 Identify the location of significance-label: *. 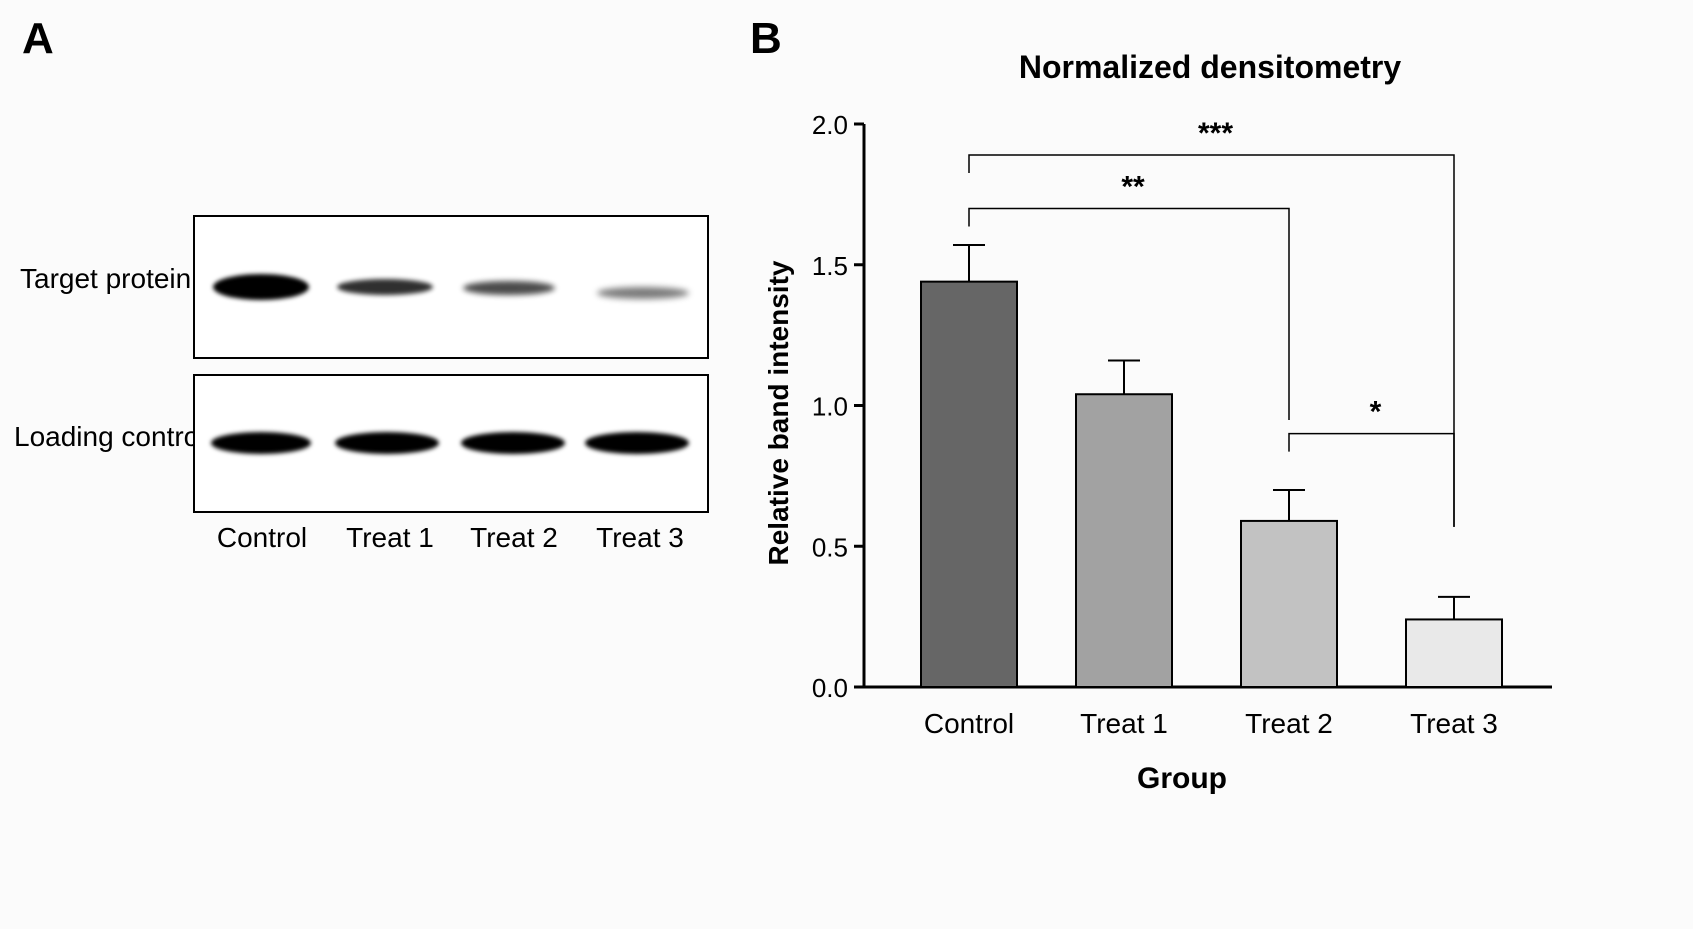
(1376, 412).